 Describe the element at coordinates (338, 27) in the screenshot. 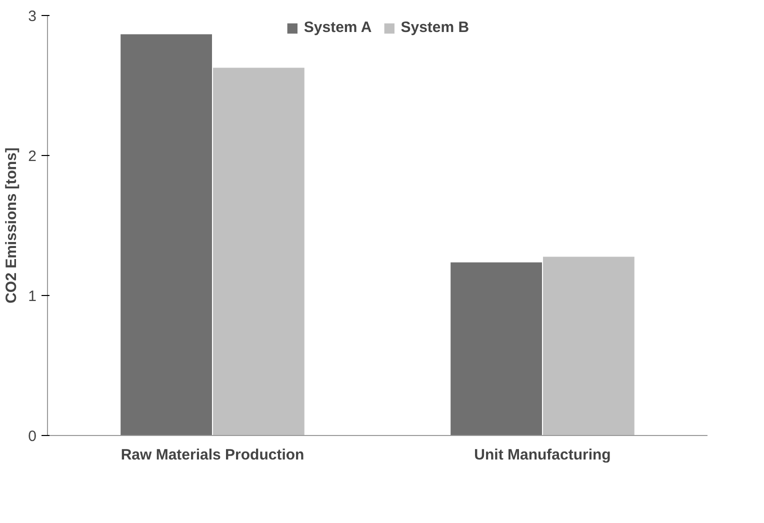

I see `legend-label: System A` at that location.